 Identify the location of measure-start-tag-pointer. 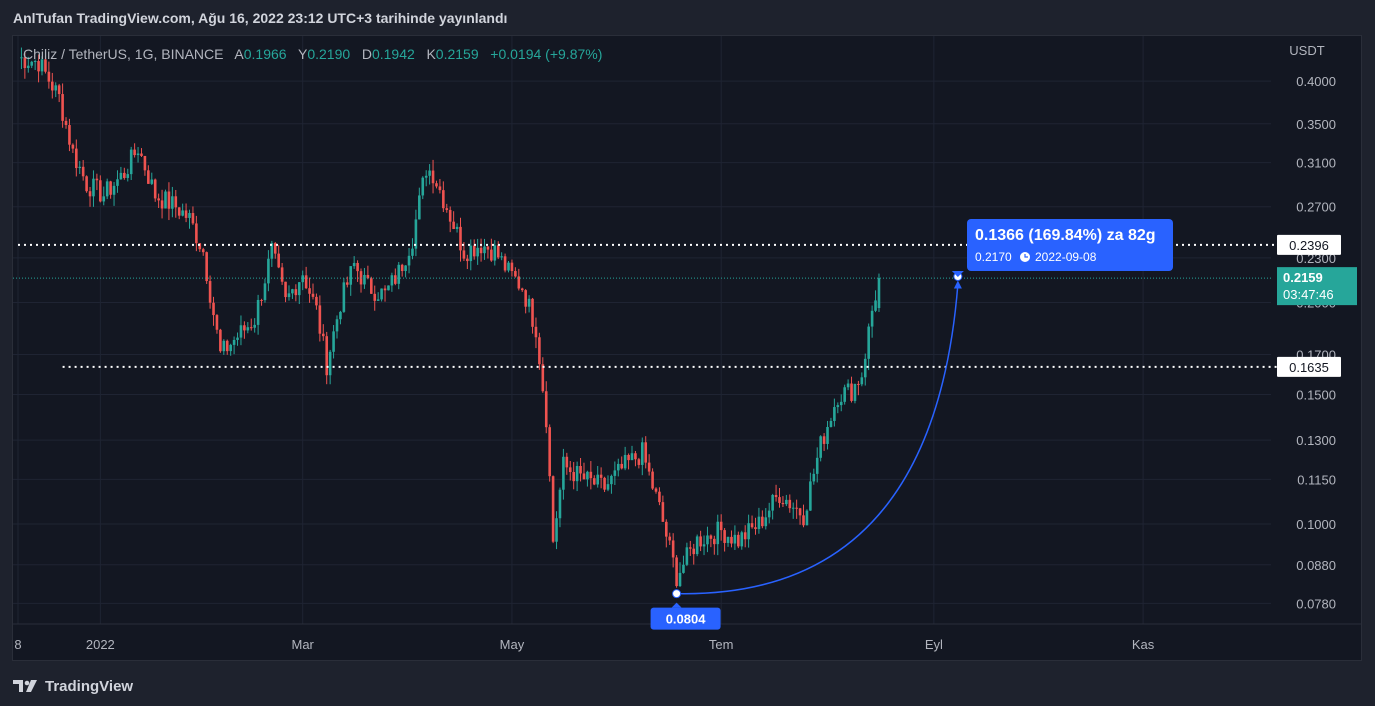
(676, 605).